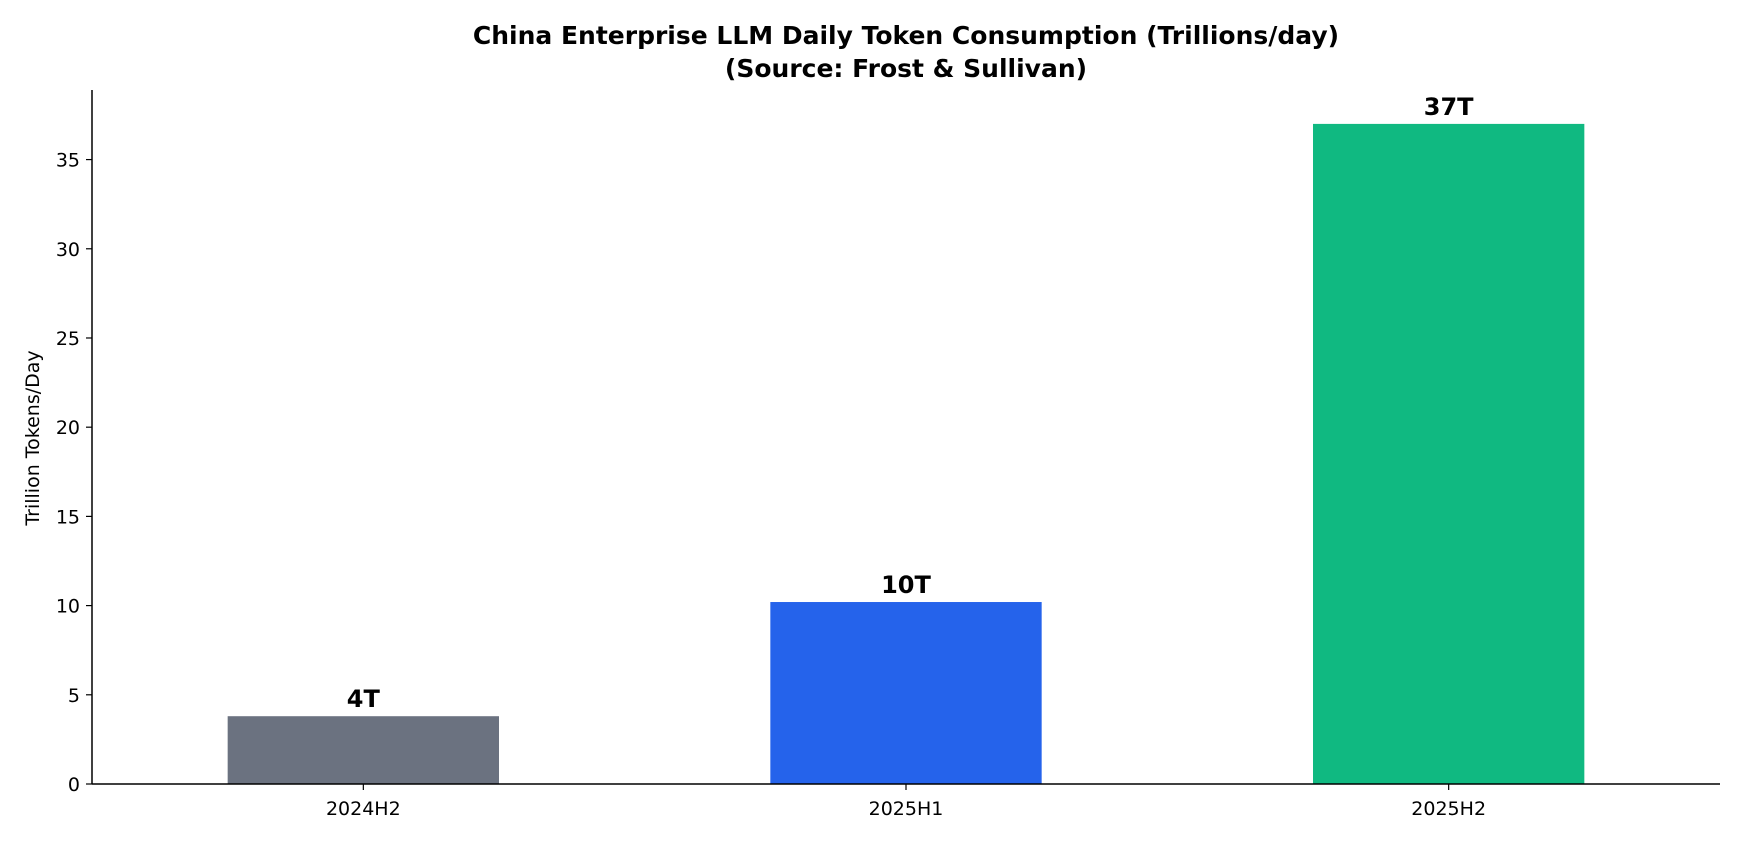 Image resolution: width=1742 pixels, height=842 pixels. Describe the element at coordinates (74, 696) in the screenshot. I see `y-tick-label: 5` at that location.